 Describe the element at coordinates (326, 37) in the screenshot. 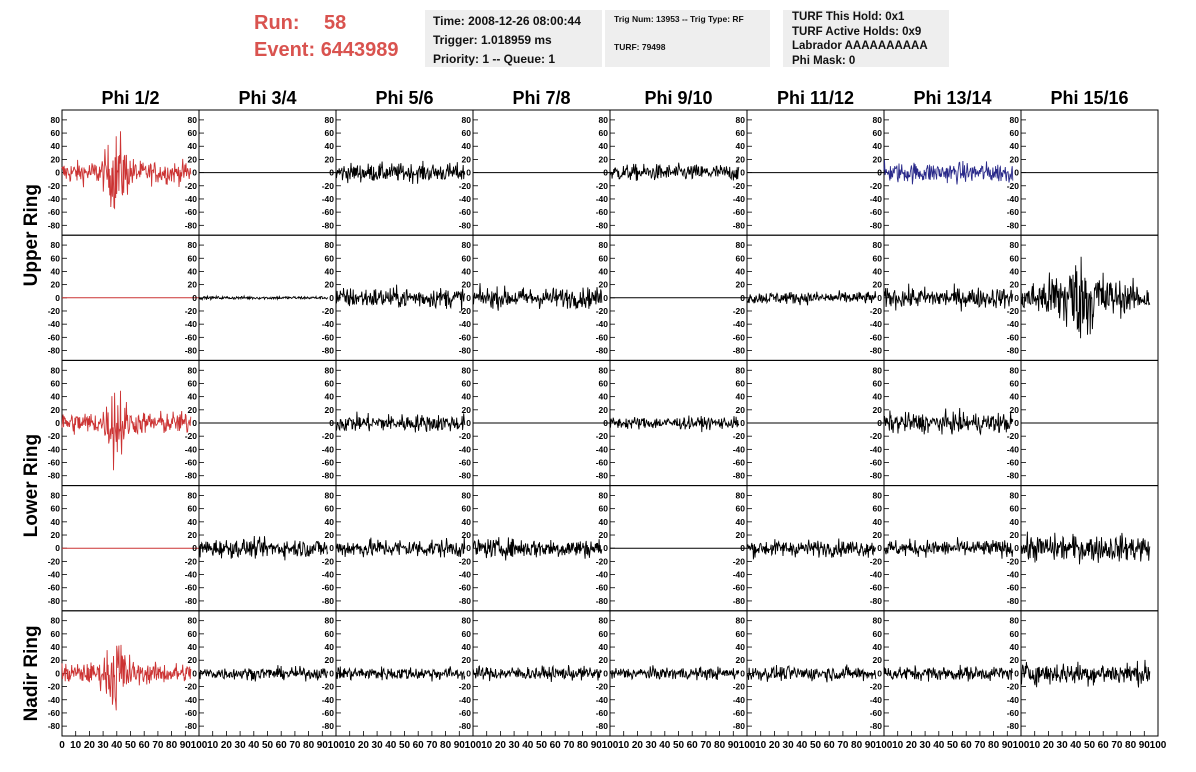

I see `run-info: Run: 58 Event: 6443989` at that location.